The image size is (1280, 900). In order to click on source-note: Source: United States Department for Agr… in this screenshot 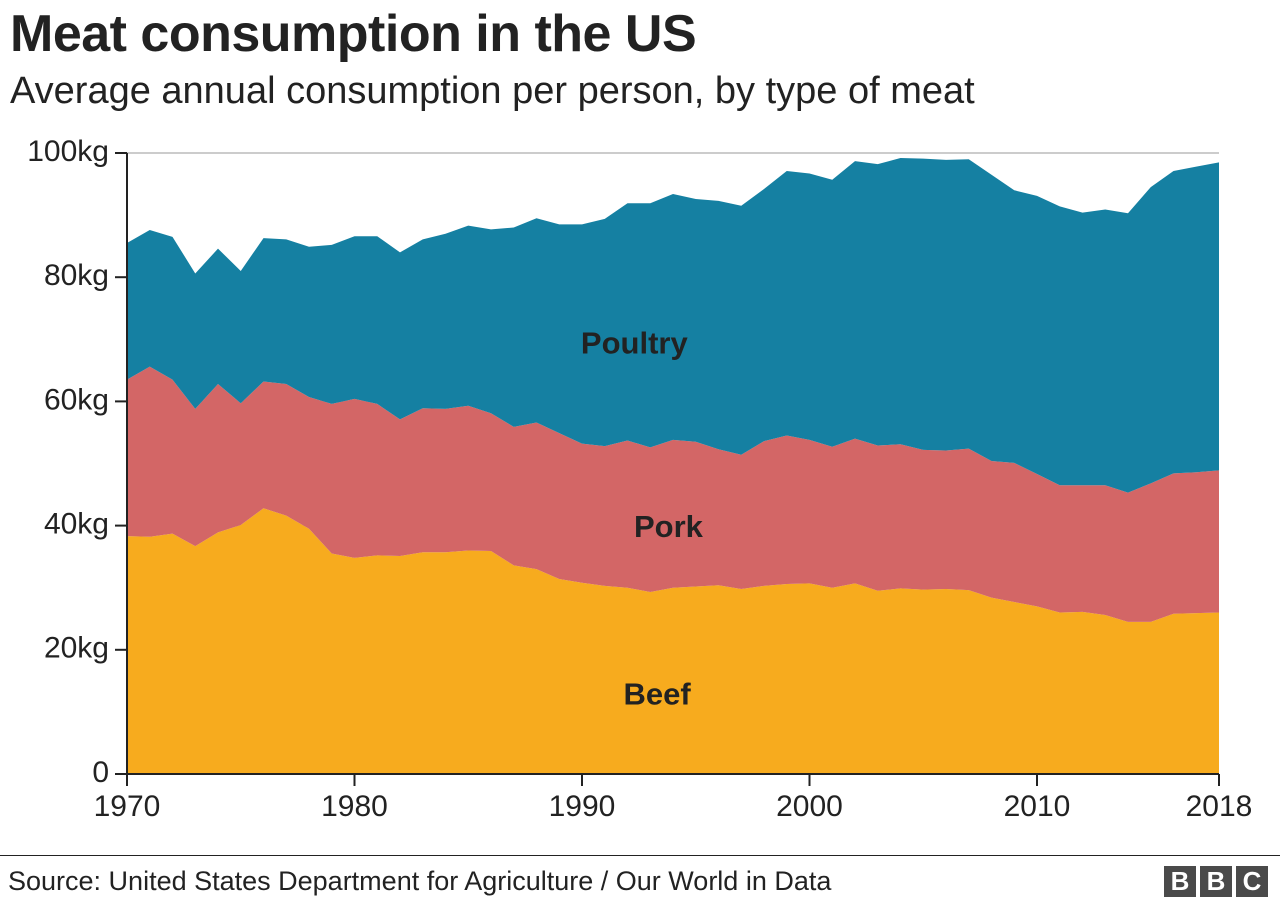, I will do `click(420, 881)`.